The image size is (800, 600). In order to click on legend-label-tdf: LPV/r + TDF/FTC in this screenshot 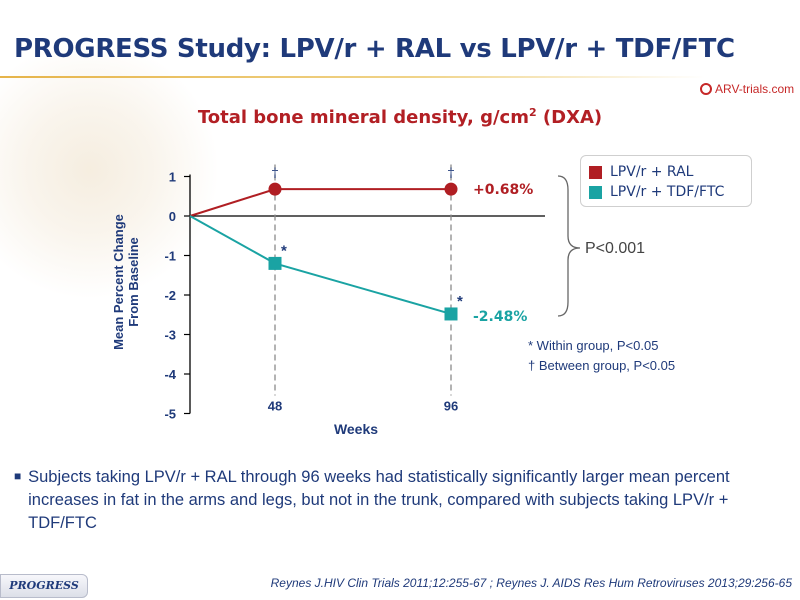, I will do `click(667, 192)`.